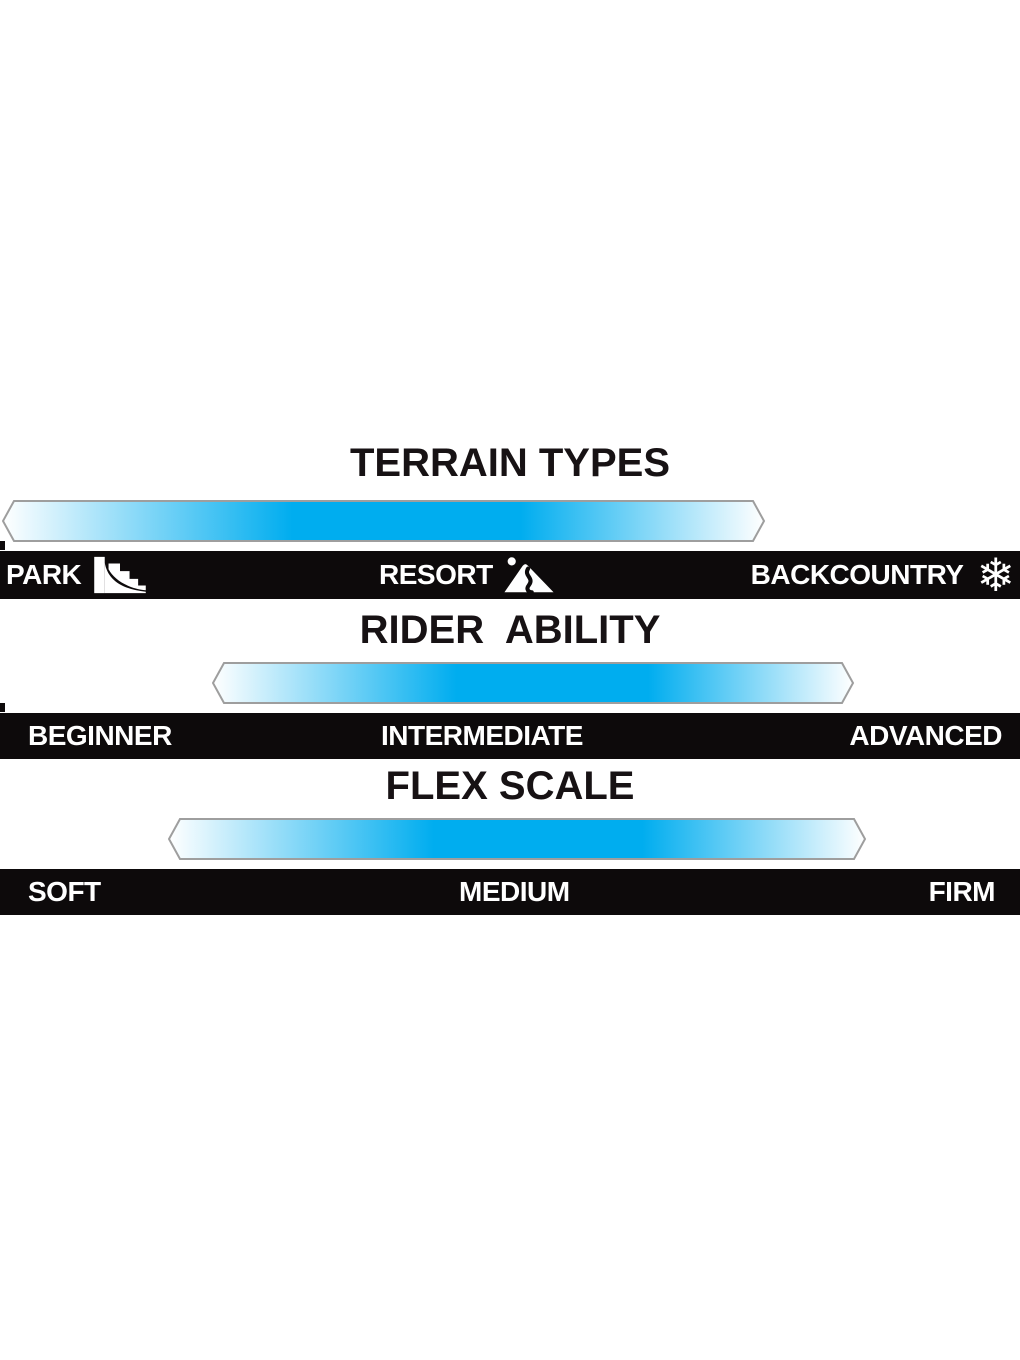 This screenshot has height=1360, width=1020. What do you see at coordinates (529, 576) in the screenshot?
I see `mountain-icon` at bounding box center [529, 576].